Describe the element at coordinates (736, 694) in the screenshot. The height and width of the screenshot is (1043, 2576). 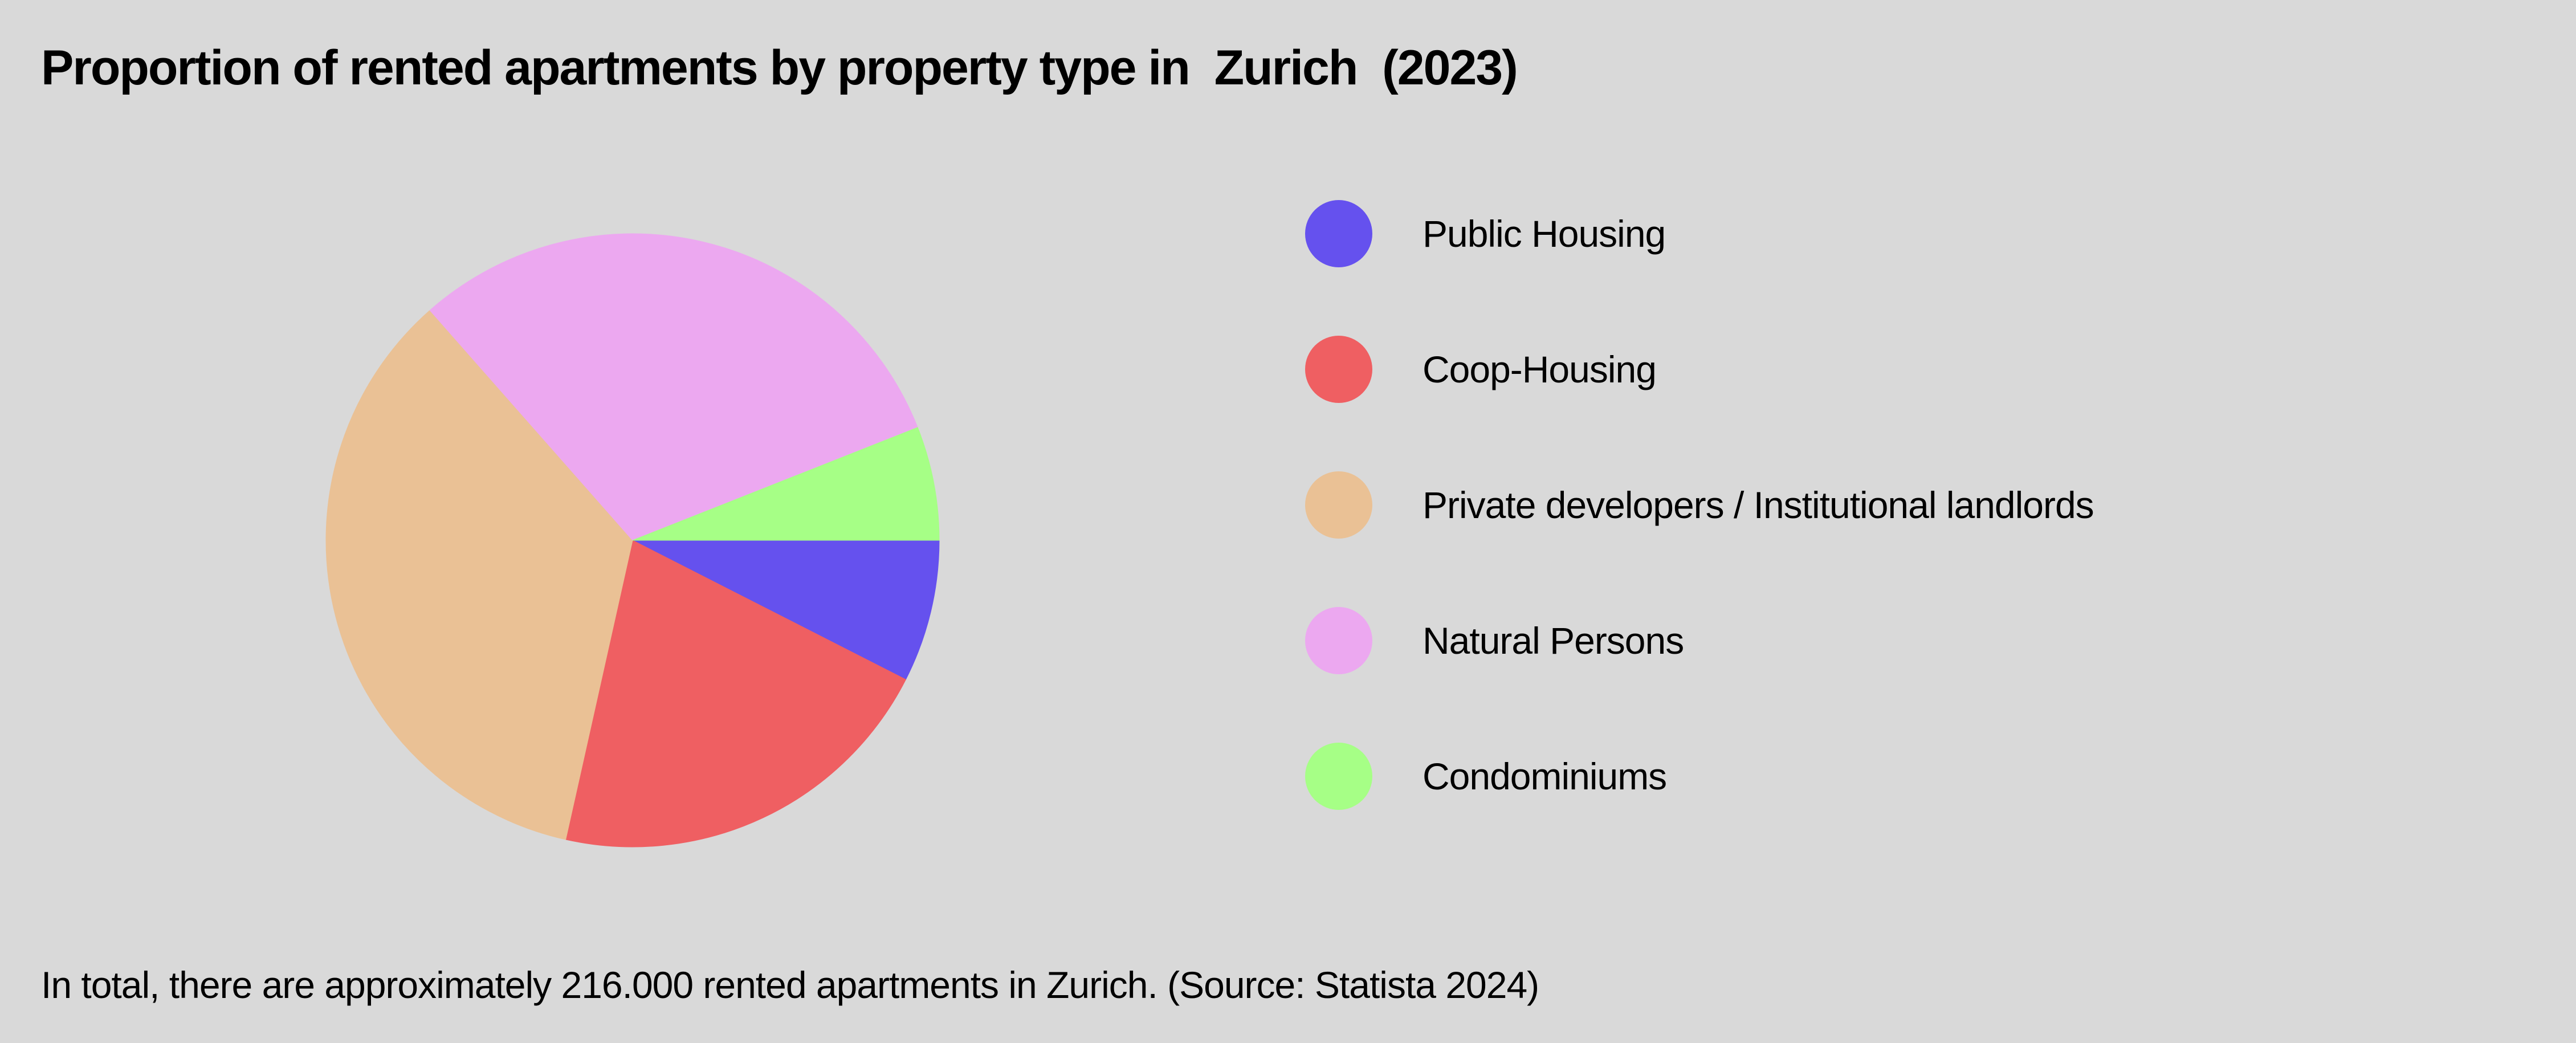
I see `pie-slice-coop-housing` at that location.